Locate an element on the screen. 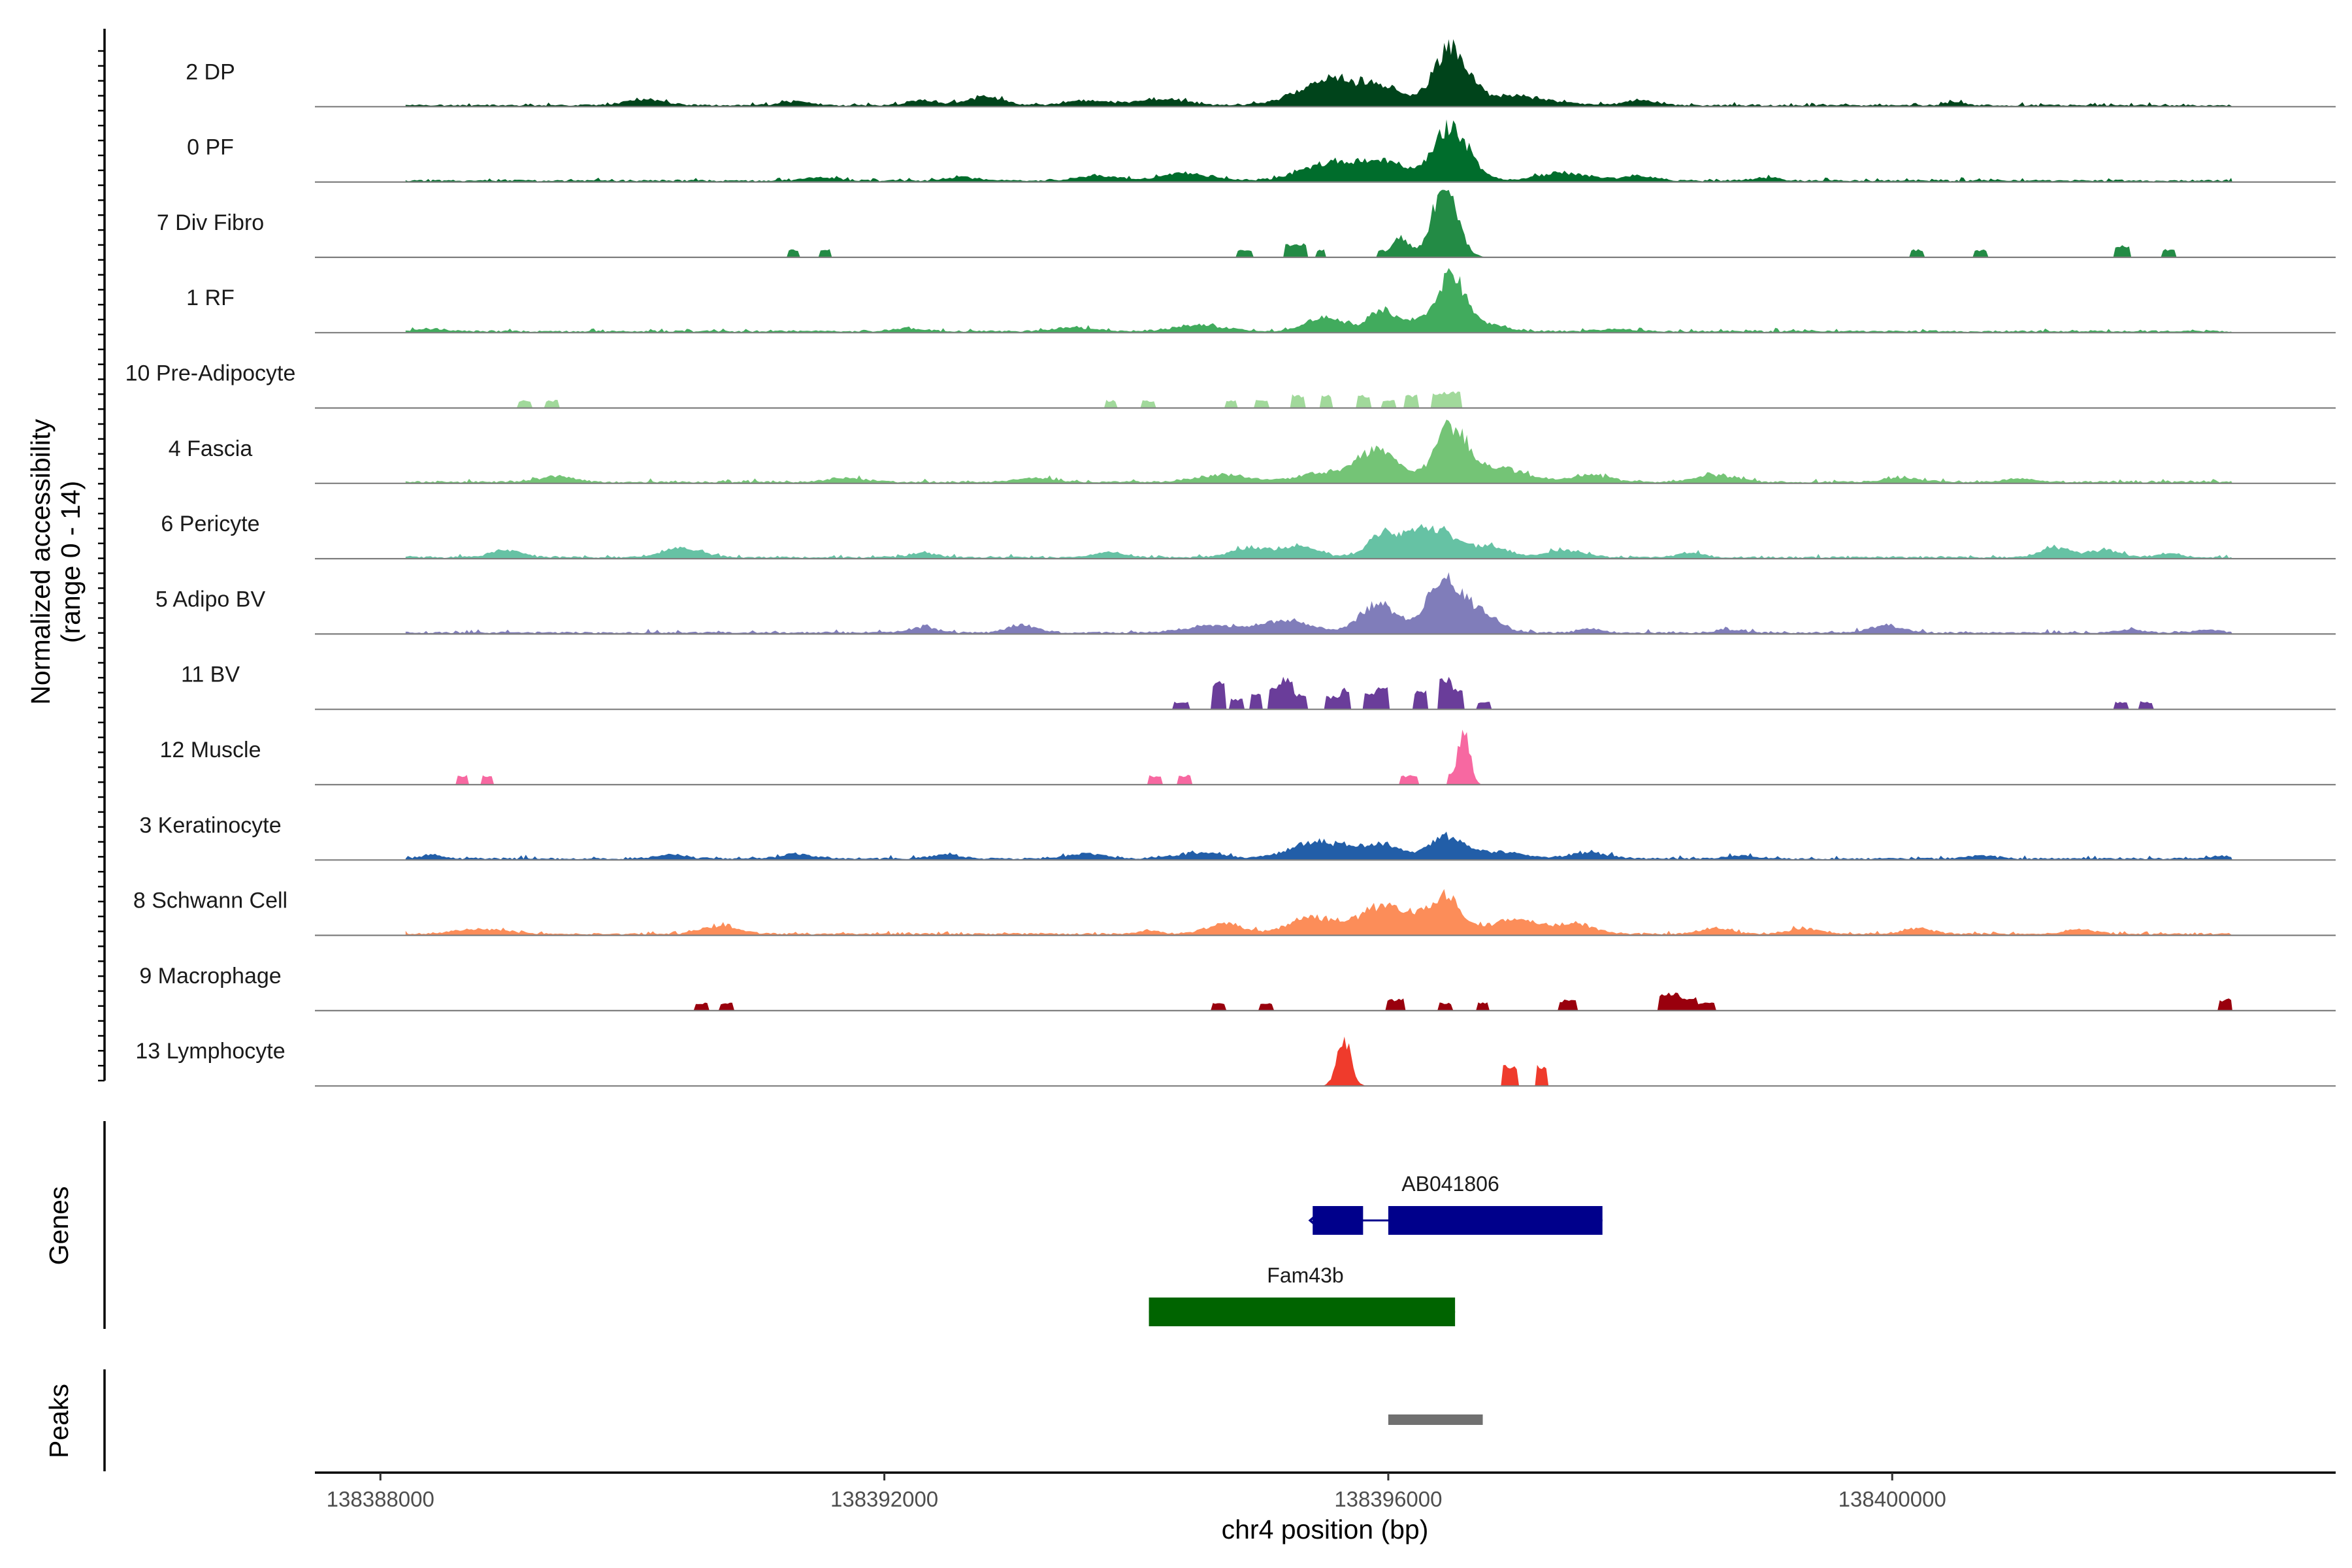 The width and height of the screenshot is (2352, 1568). genes-panel: AB041806 Fam43b is located at coordinates (1376, 1249).